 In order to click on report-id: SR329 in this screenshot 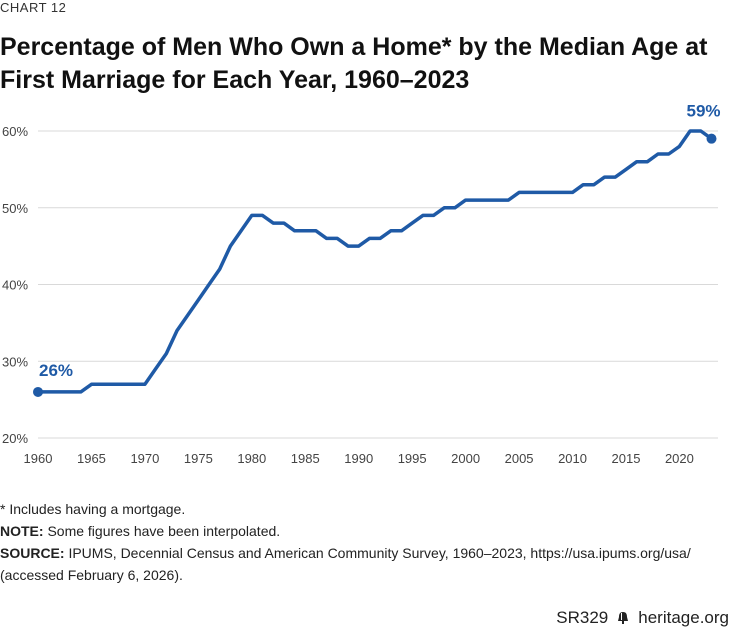, I will do `click(582, 617)`.